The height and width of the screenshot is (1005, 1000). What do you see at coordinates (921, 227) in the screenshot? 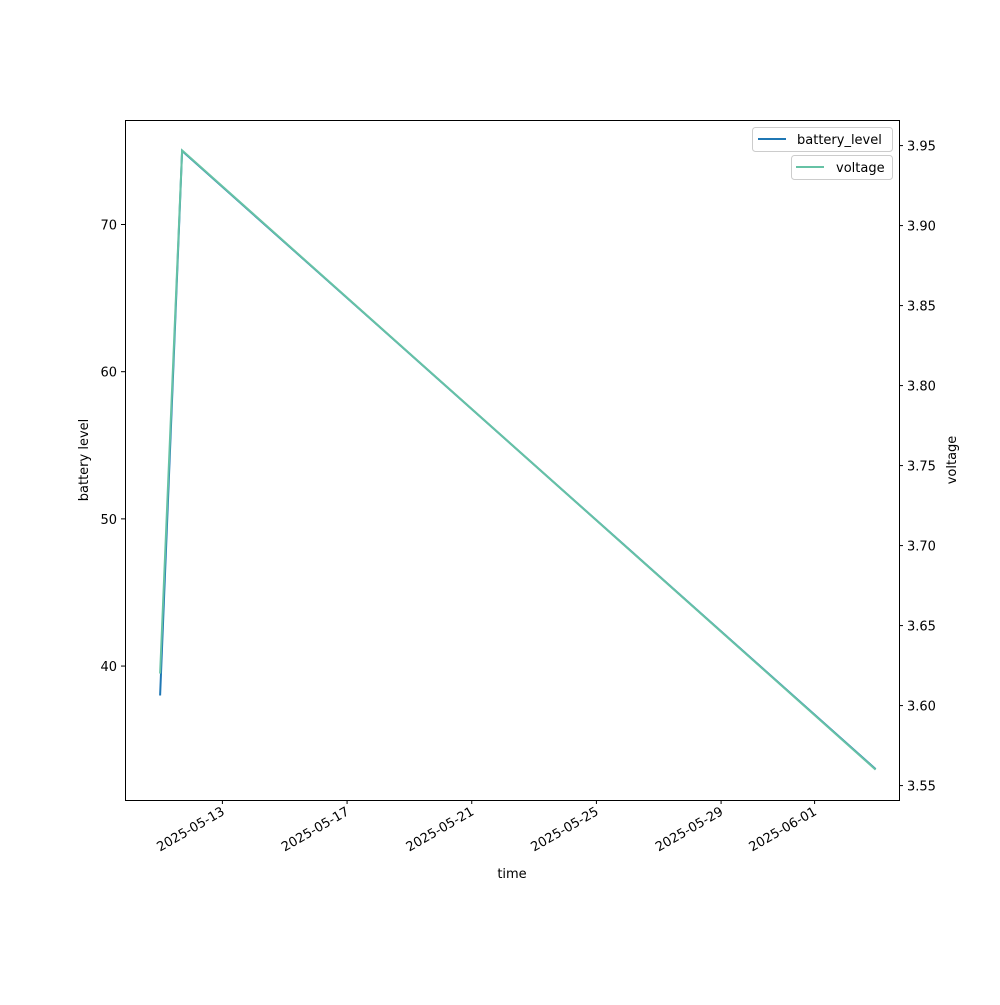
I see `y-tick-label-right: 3.90` at bounding box center [921, 227].